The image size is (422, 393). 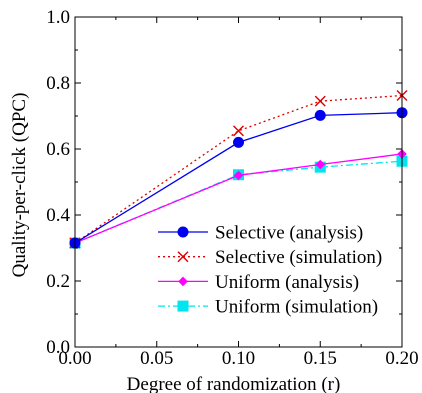 I want to click on y-tick-label: 0.0, so click(x=58, y=347).